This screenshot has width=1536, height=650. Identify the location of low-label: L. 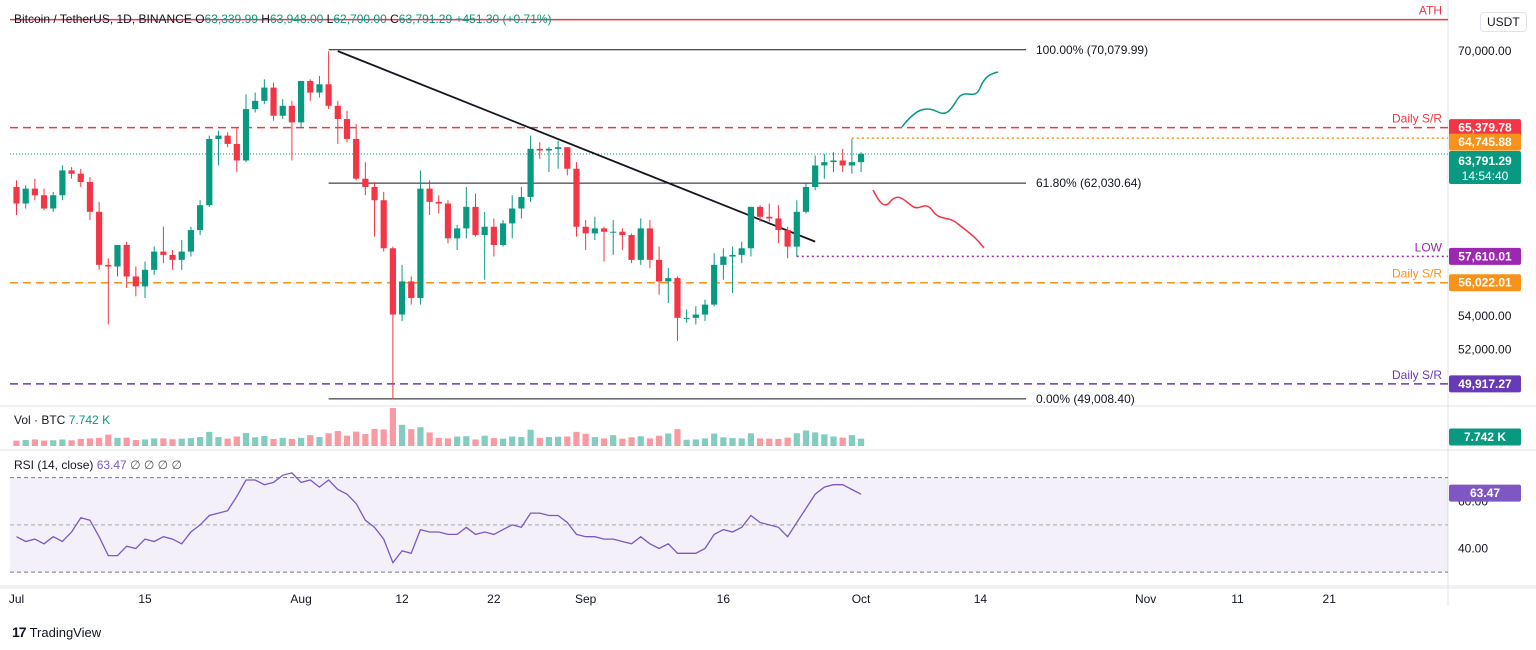
(330, 19).